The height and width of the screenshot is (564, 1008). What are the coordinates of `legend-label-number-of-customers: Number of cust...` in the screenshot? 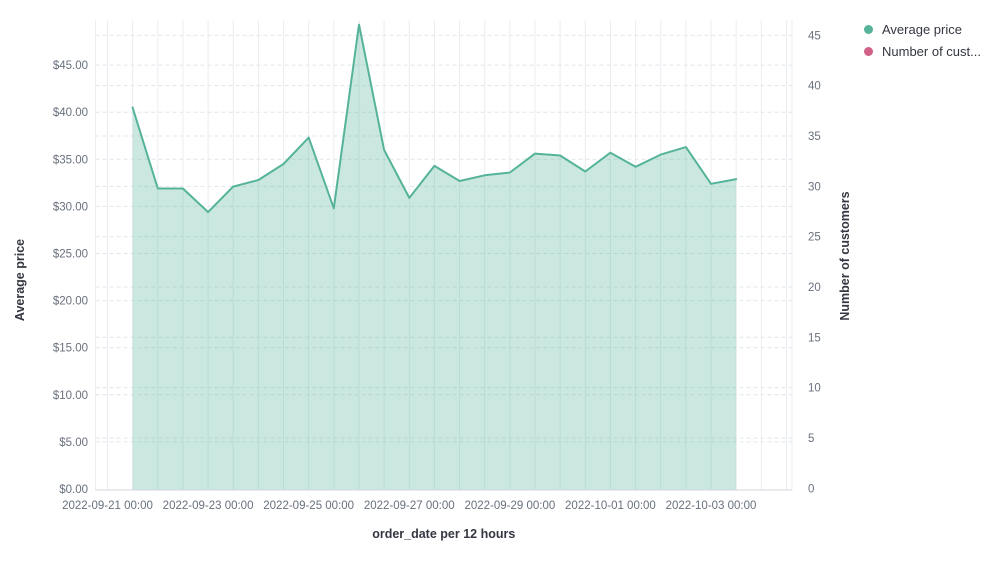 It's located at (931, 51).